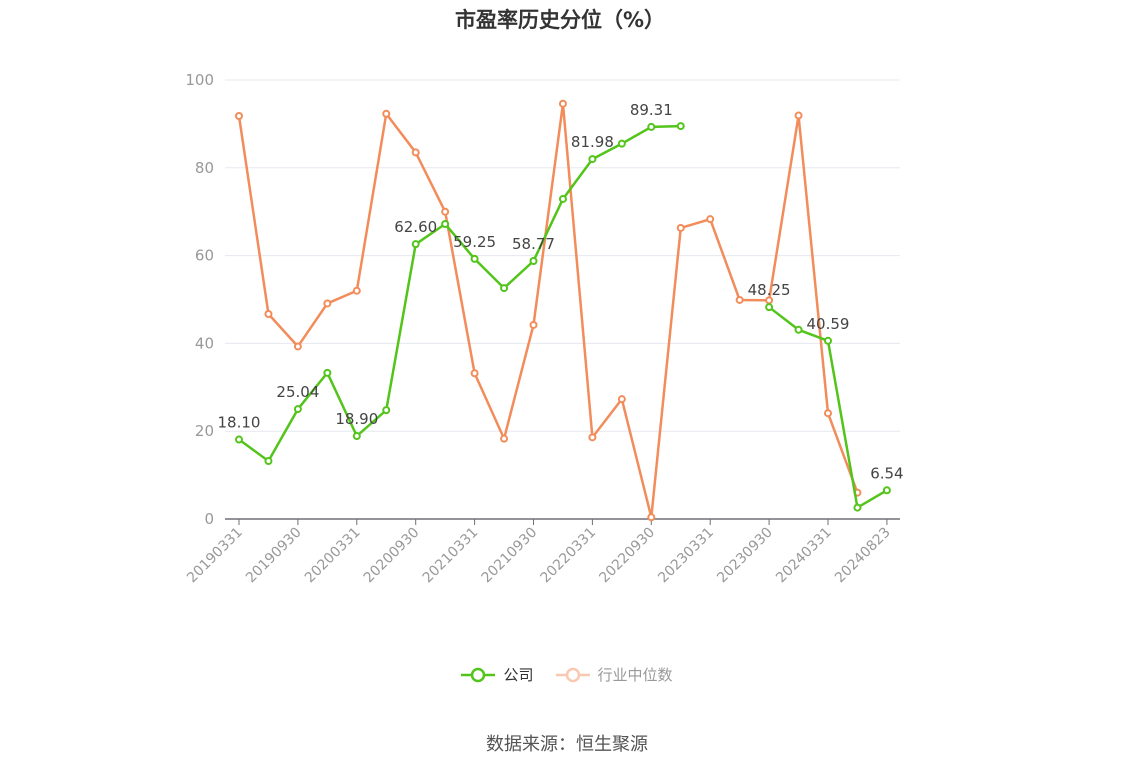  I want to click on data-label: 25.04, so click(297, 392).